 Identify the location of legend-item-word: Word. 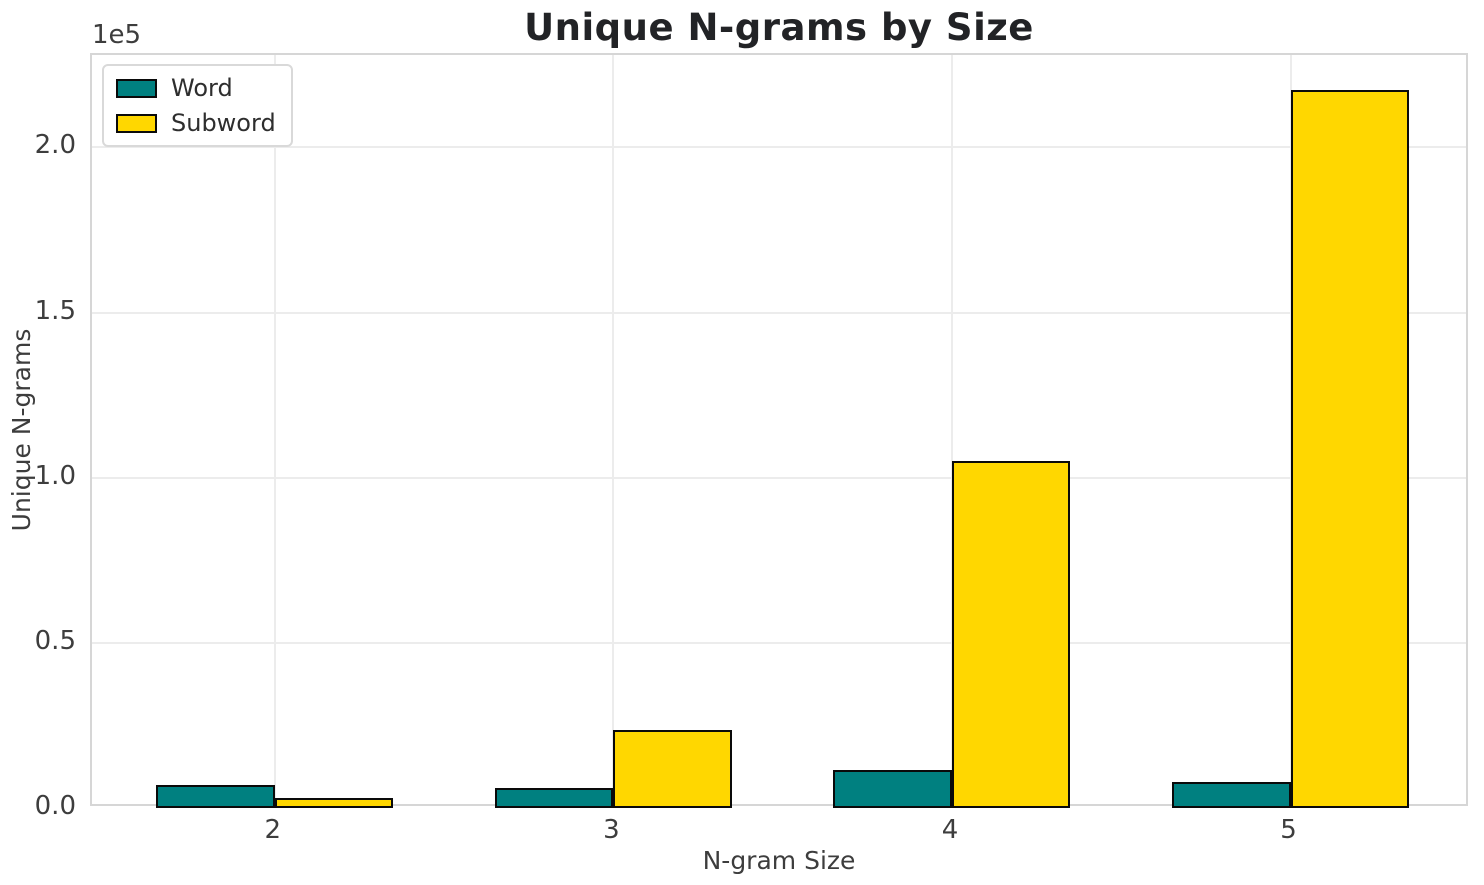
(196, 88).